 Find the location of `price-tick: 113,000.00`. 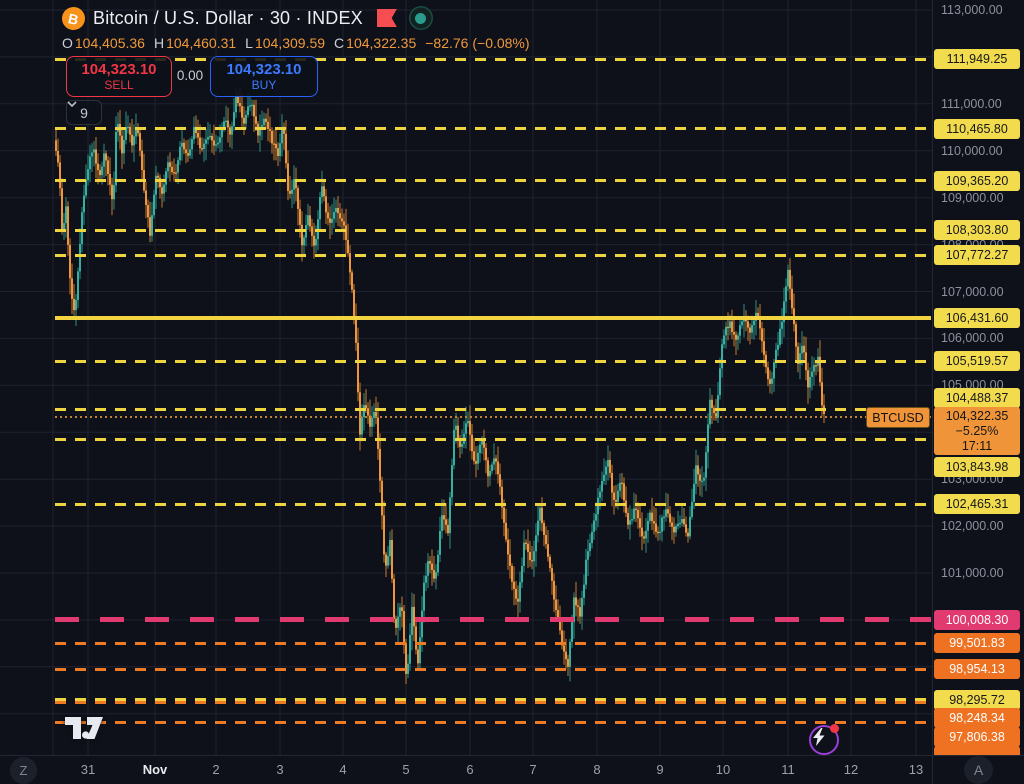

price-tick: 113,000.00 is located at coordinates (972, 10).